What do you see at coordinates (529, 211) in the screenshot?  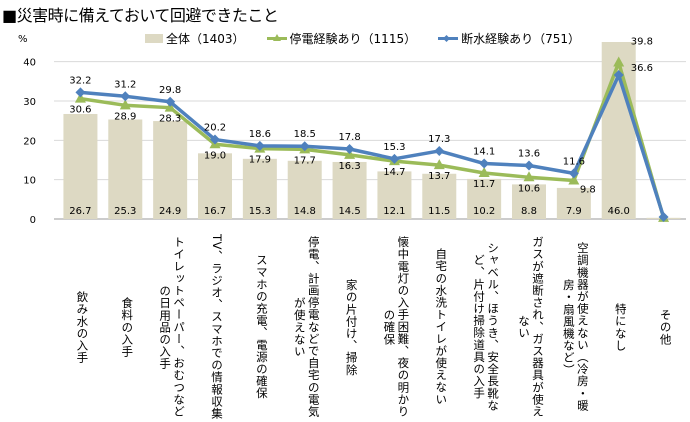 I see `bar-data-label: 8.8` at bounding box center [529, 211].